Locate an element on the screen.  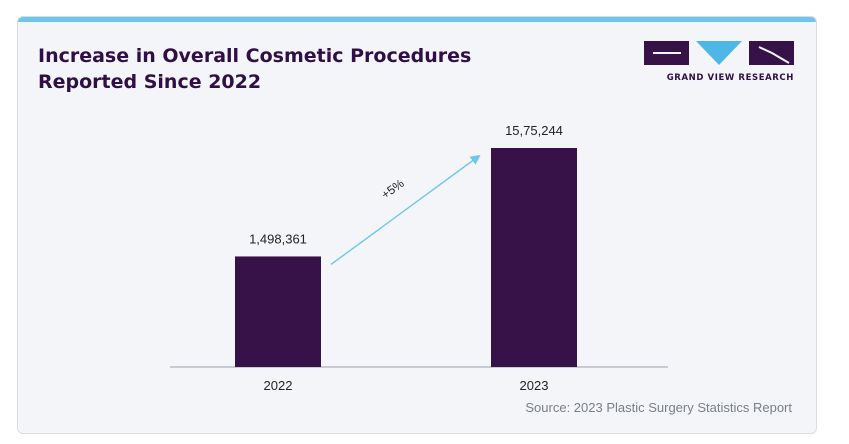
brand-logo: GRAND VIEW RESEARCH is located at coordinates (719, 63).